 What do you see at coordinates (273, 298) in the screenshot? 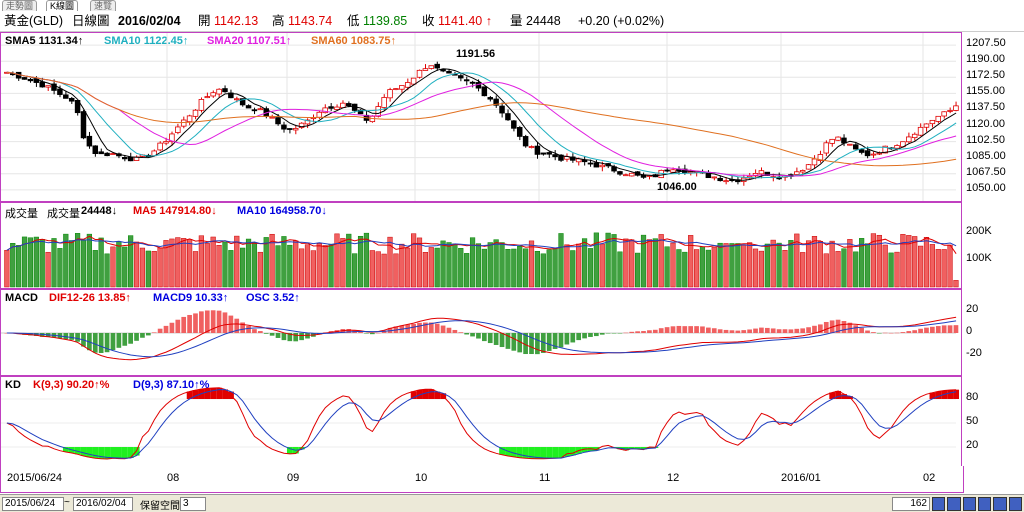
I see `osc-legend: OSC 3.52↑` at bounding box center [273, 298].